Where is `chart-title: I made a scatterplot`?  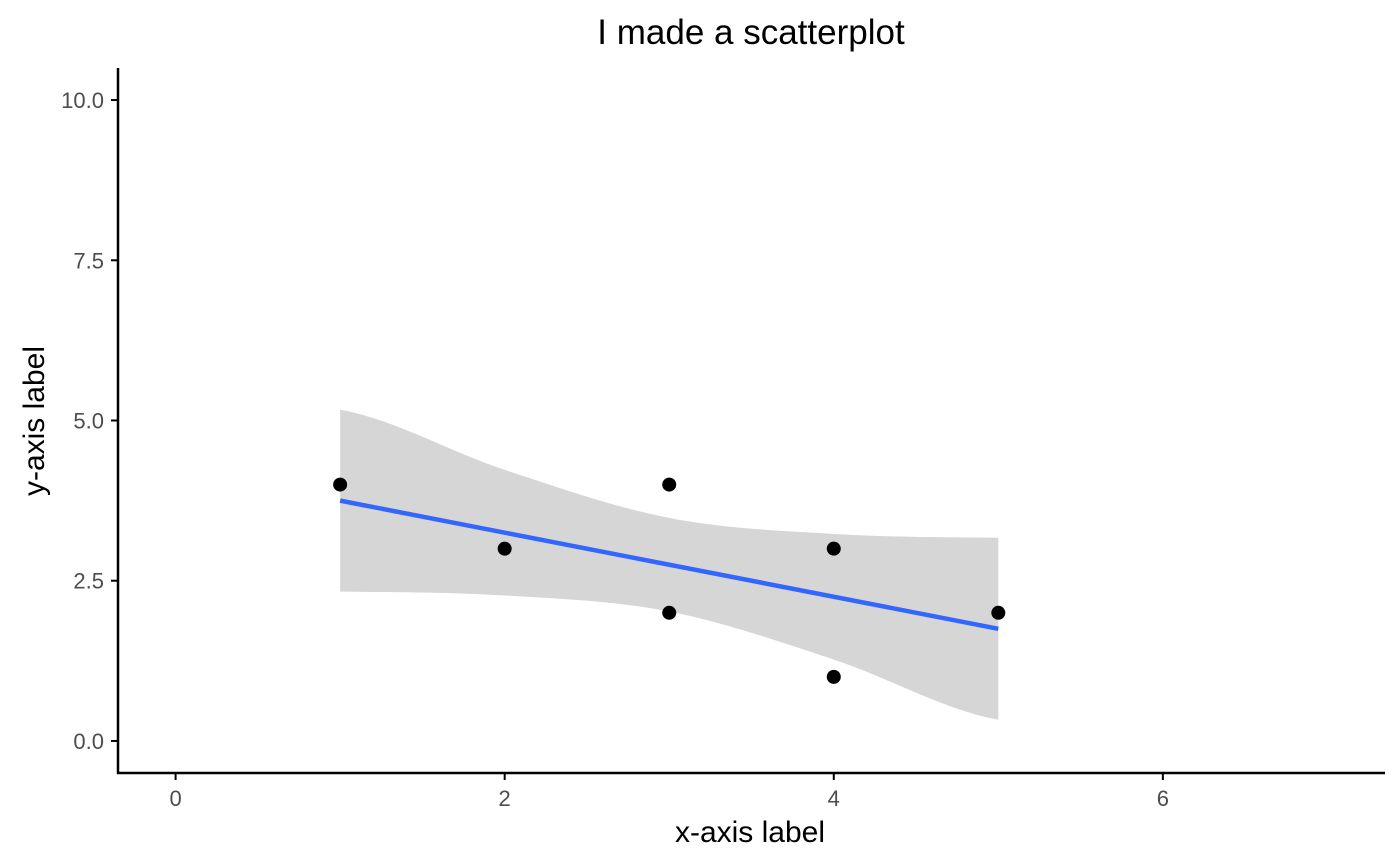
chart-title: I made a scatterplot is located at coordinates (751, 32).